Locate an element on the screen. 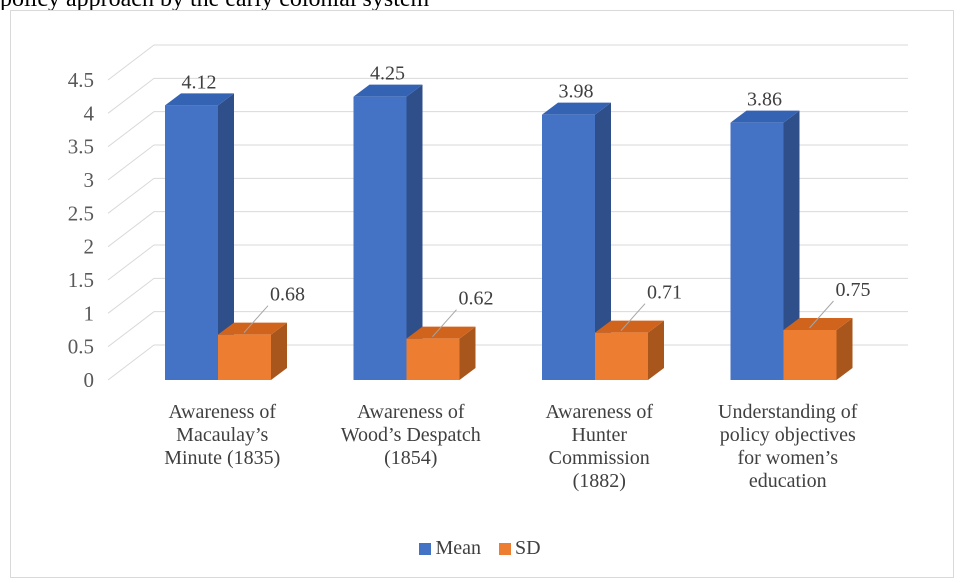 The width and height of the screenshot is (960, 583). y-tick-label: 0.5 is located at coordinates (81, 347).